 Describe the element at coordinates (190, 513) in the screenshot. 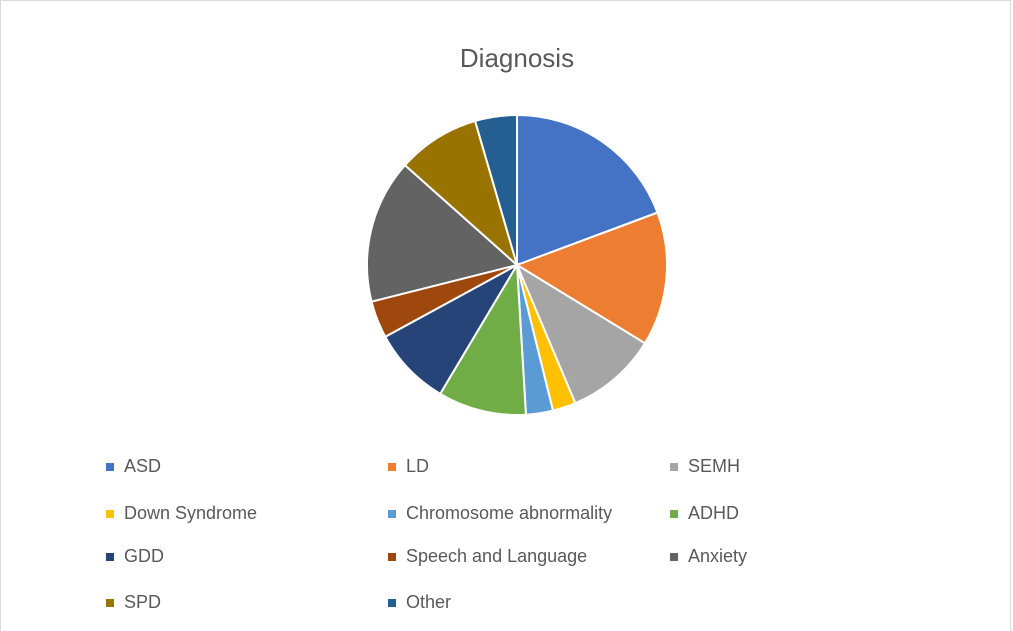

I see `legend-label: Down Syndrome` at that location.